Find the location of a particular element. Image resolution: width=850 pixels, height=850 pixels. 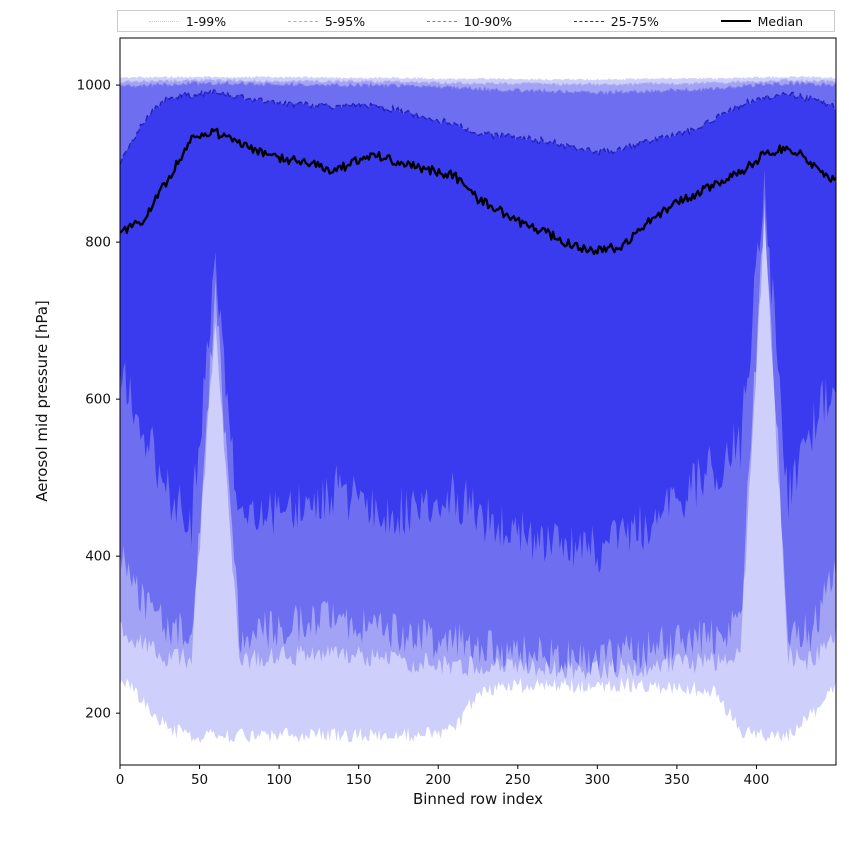

y-tick-label: 400 is located at coordinates (98, 557).